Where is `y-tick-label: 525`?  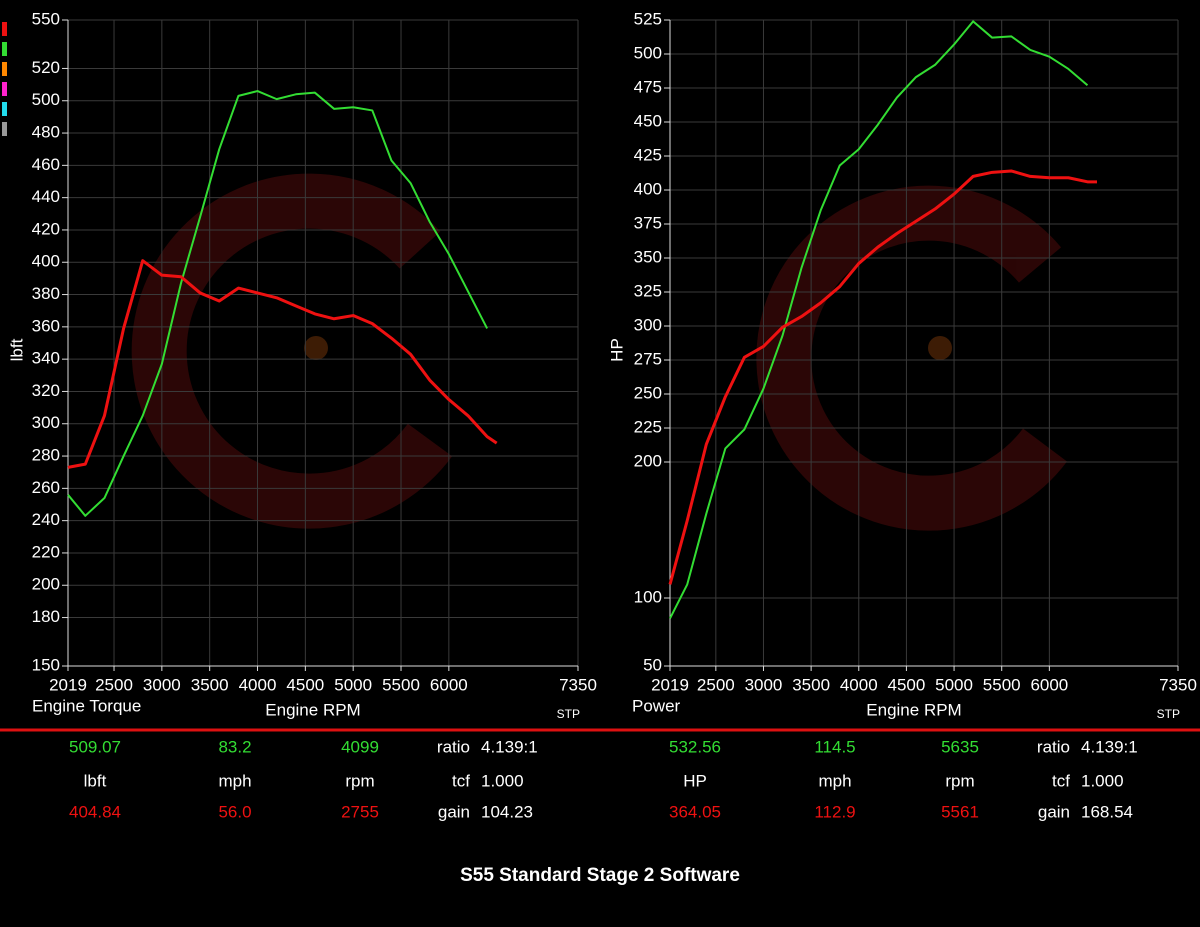 y-tick-label: 525 is located at coordinates (648, 18).